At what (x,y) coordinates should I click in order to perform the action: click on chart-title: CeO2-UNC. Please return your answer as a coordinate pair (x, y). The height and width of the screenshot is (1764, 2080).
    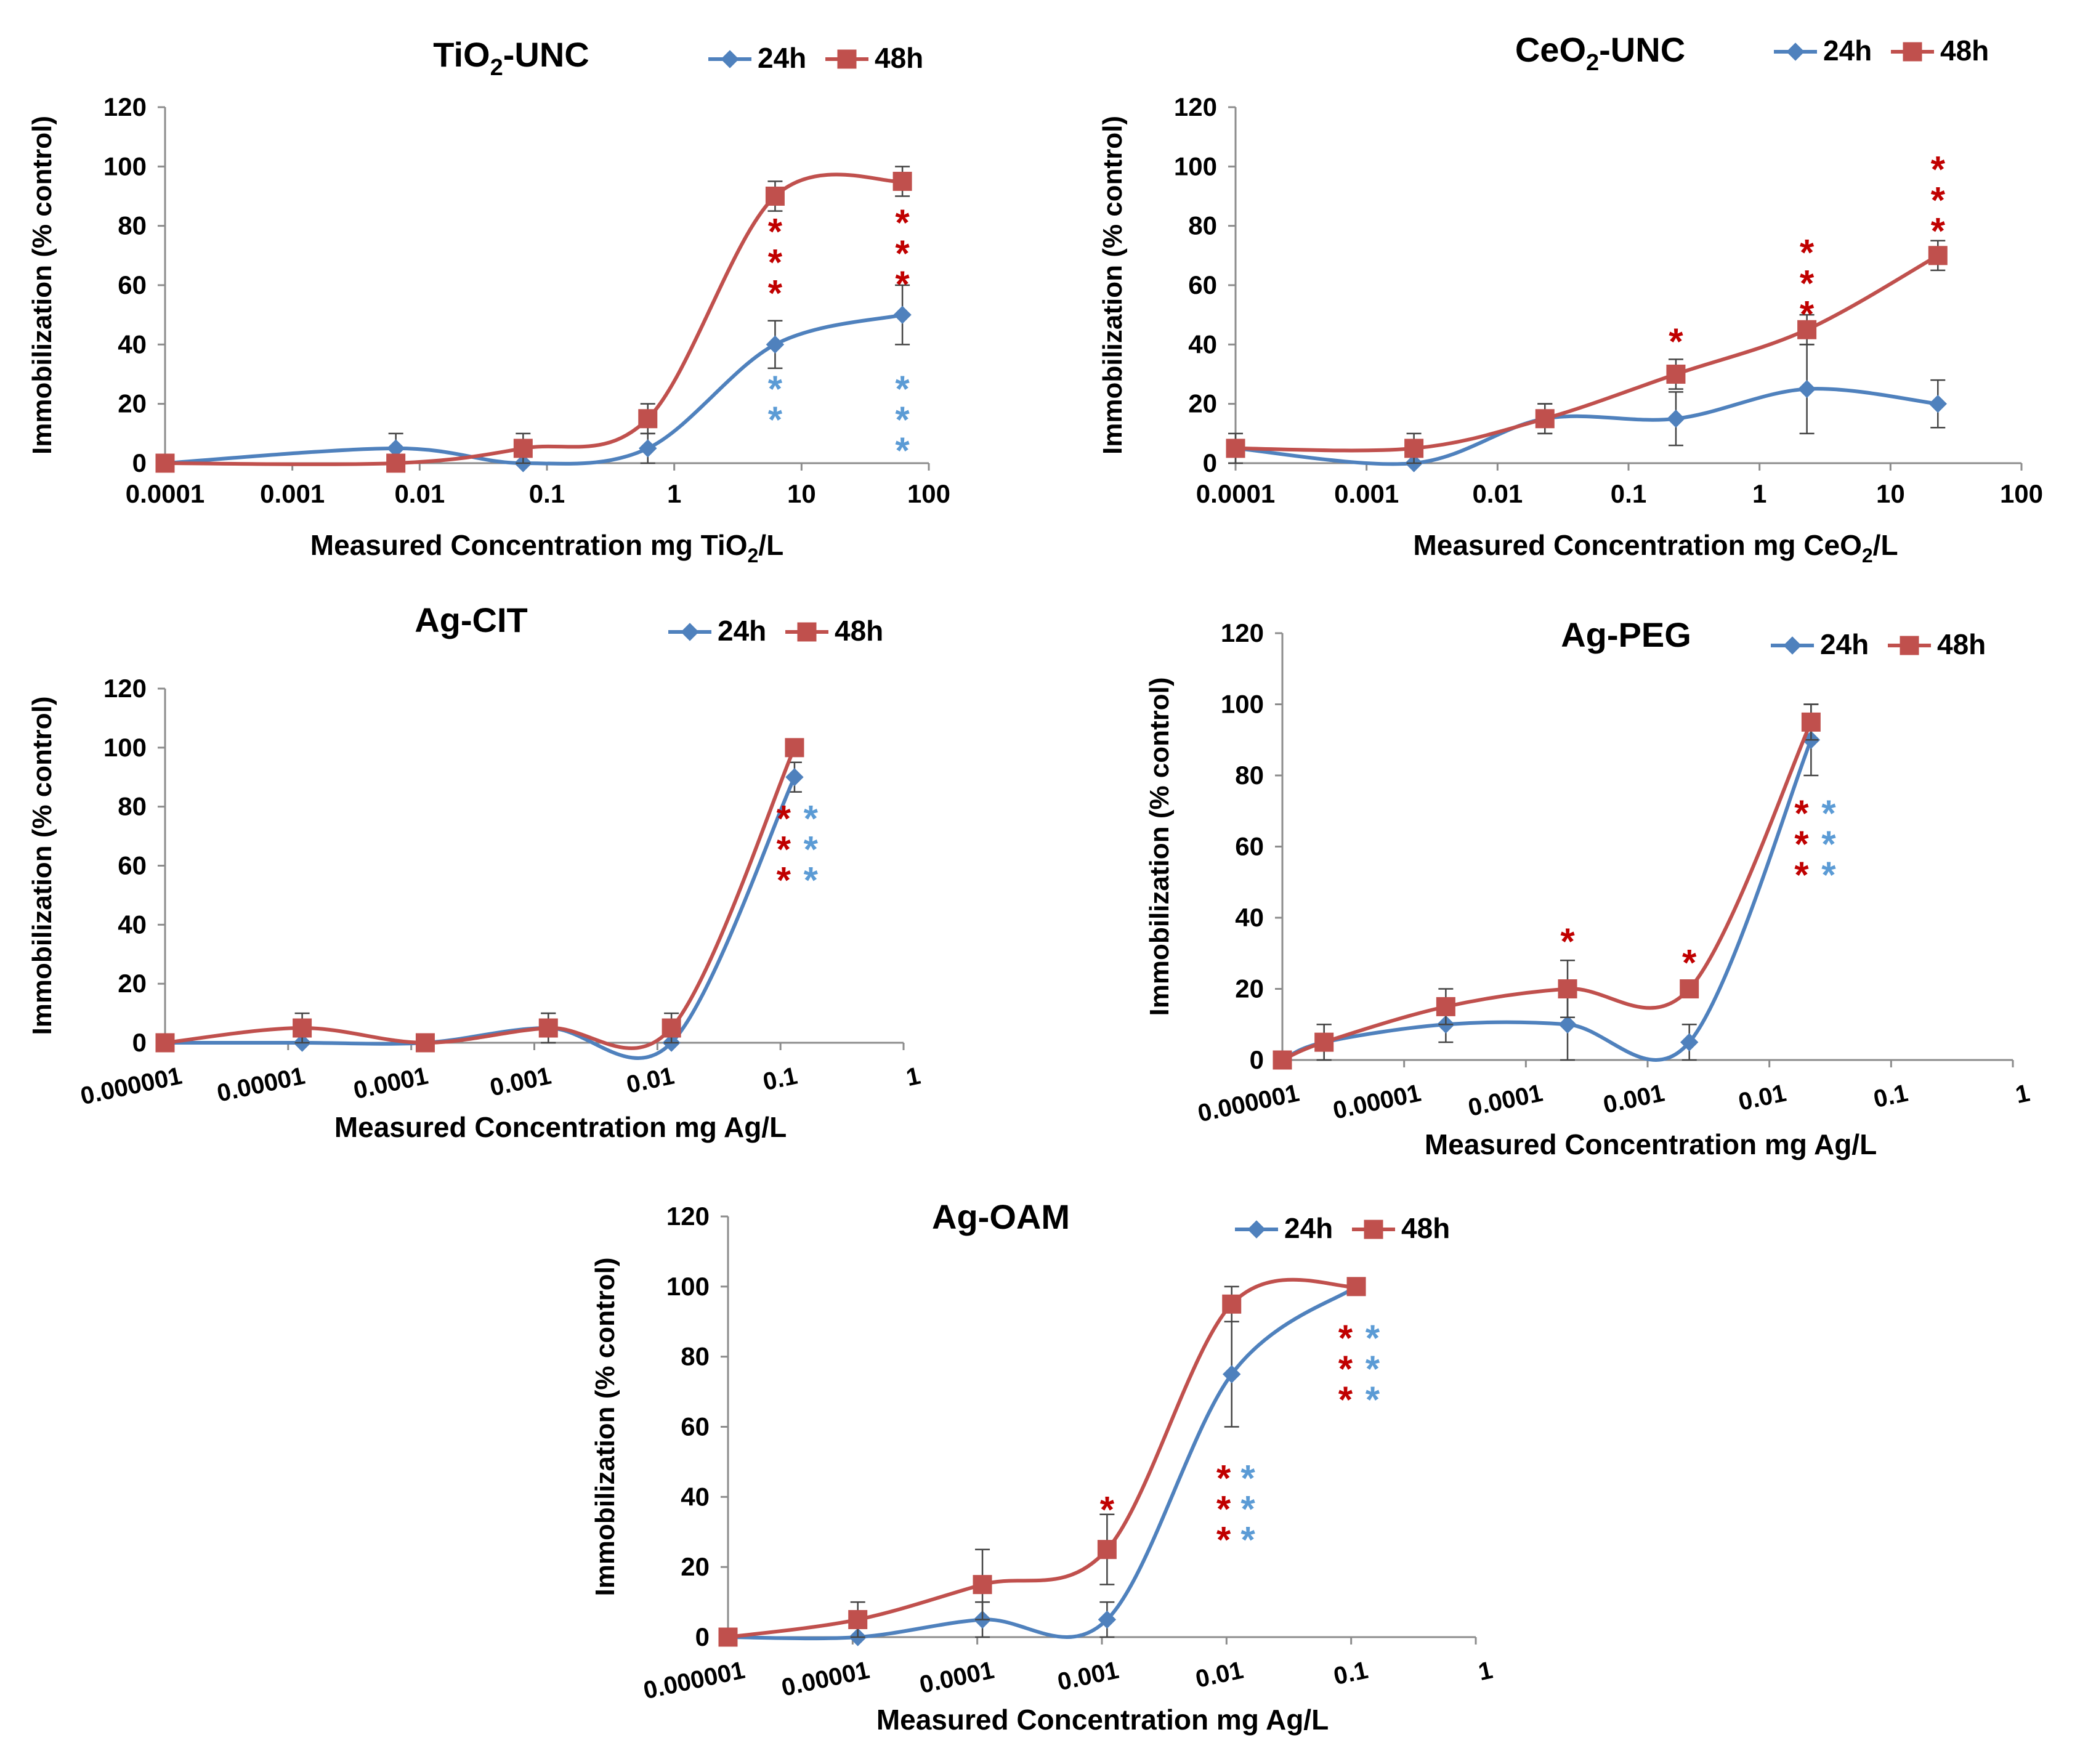
    Looking at the image, I should click on (1600, 53).